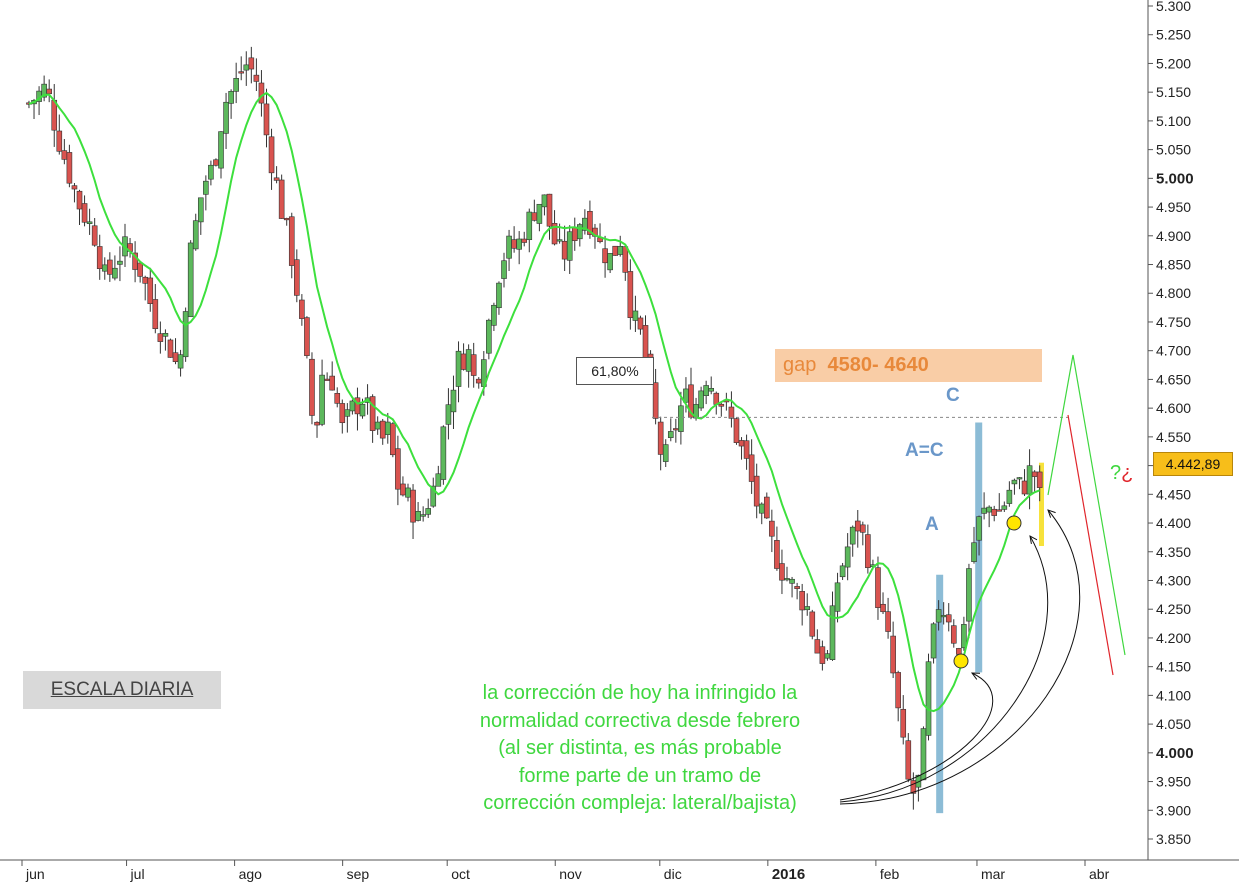 This screenshot has height=889, width=1239. What do you see at coordinates (673, 874) in the screenshot?
I see `x-tick-label: dic` at bounding box center [673, 874].